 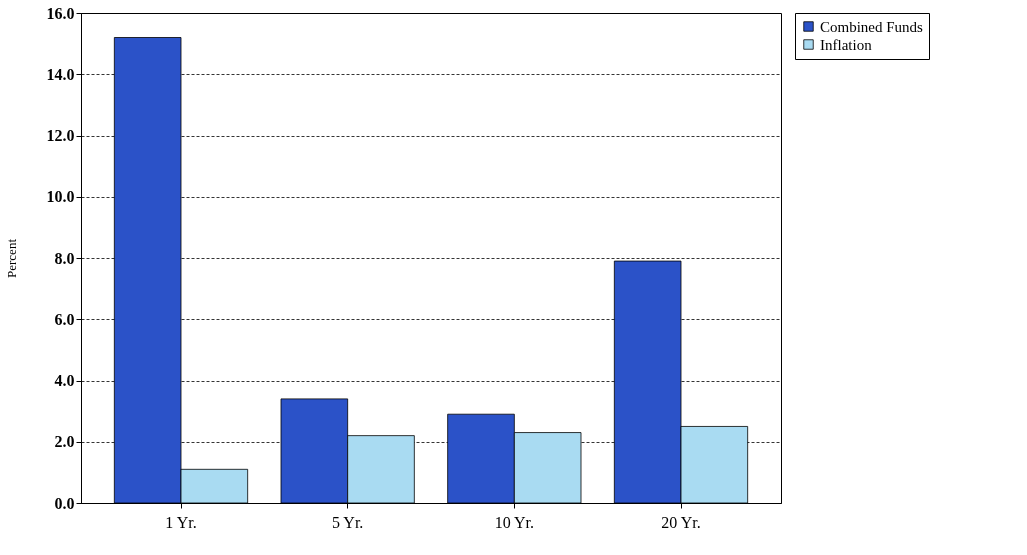 I want to click on y-axis-title: Percent, so click(x=11, y=258).